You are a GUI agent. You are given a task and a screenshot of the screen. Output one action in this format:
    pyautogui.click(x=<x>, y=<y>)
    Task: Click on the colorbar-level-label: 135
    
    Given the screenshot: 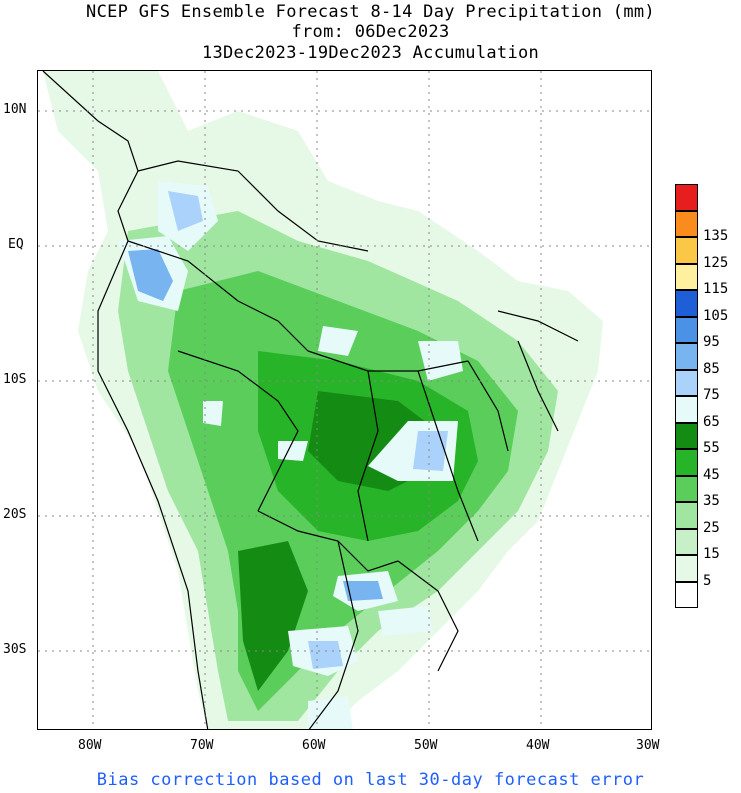 What is the action you would take?
    pyautogui.click(x=716, y=236)
    